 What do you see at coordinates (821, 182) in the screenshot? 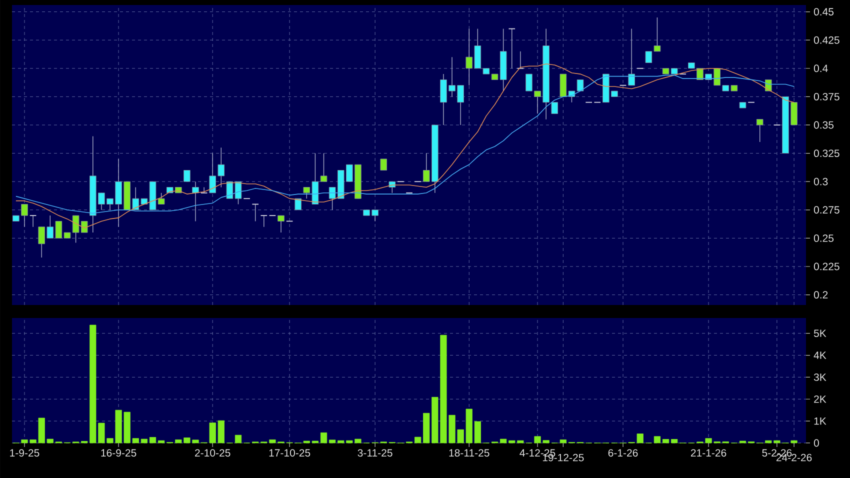
I see `y-tick-label: 0.3` at bounding box center [821, 182].